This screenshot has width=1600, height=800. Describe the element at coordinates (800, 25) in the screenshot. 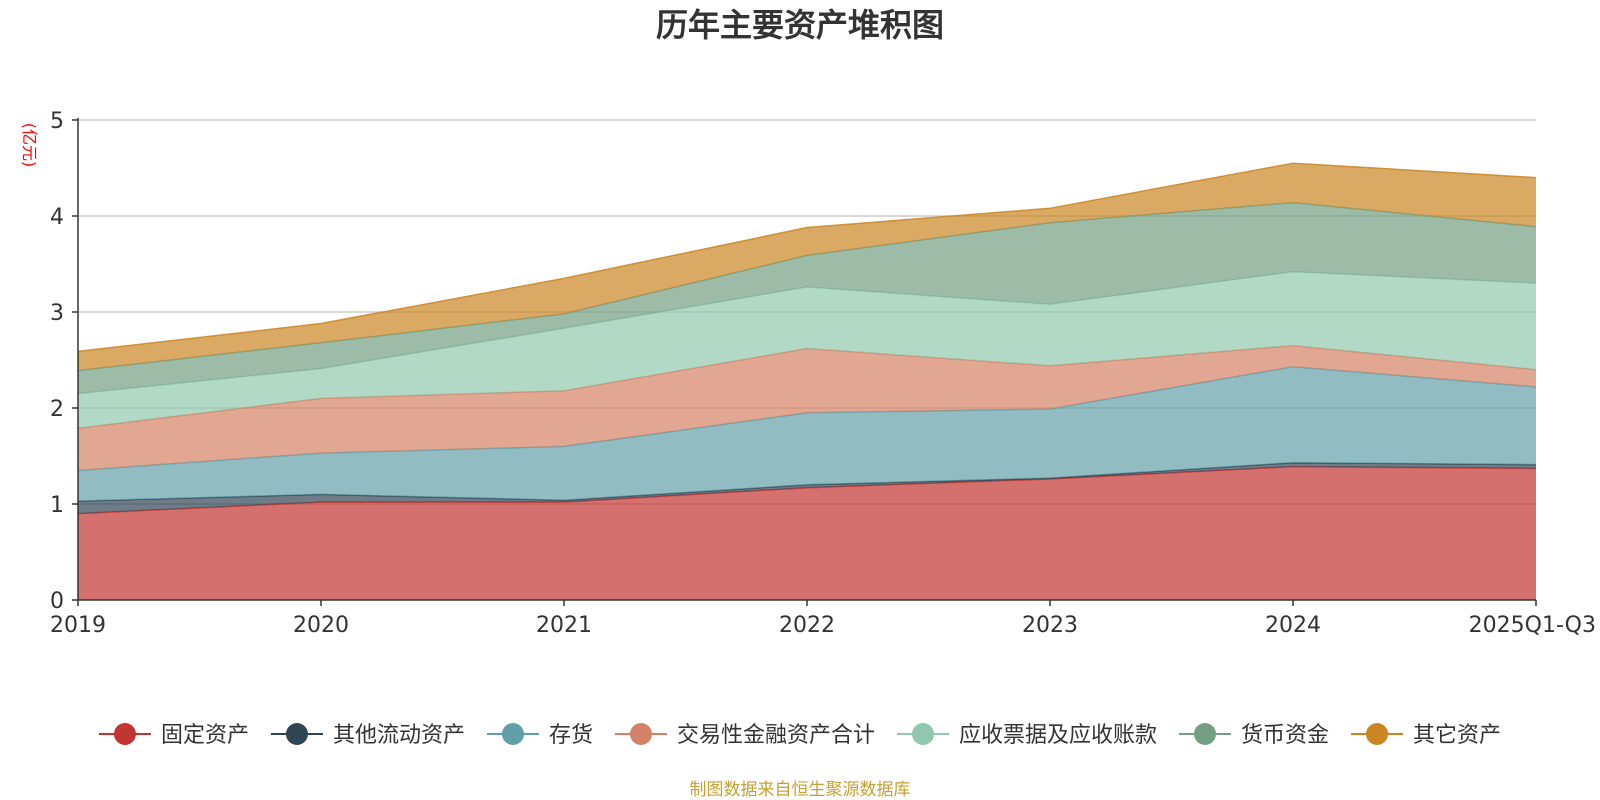

I see `chart-title: 历年主要资产堆积图` at that location.